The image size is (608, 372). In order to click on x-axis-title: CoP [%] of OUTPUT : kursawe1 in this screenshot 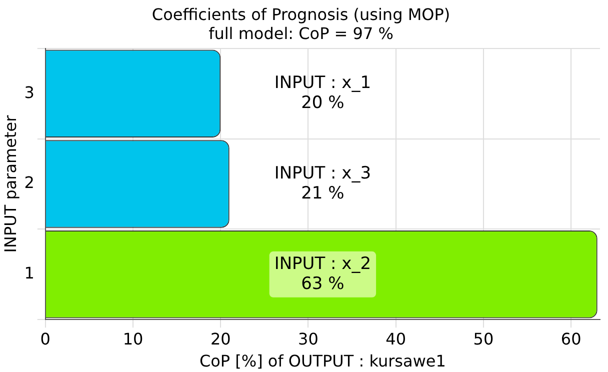, I will do `click(322, 361)`.